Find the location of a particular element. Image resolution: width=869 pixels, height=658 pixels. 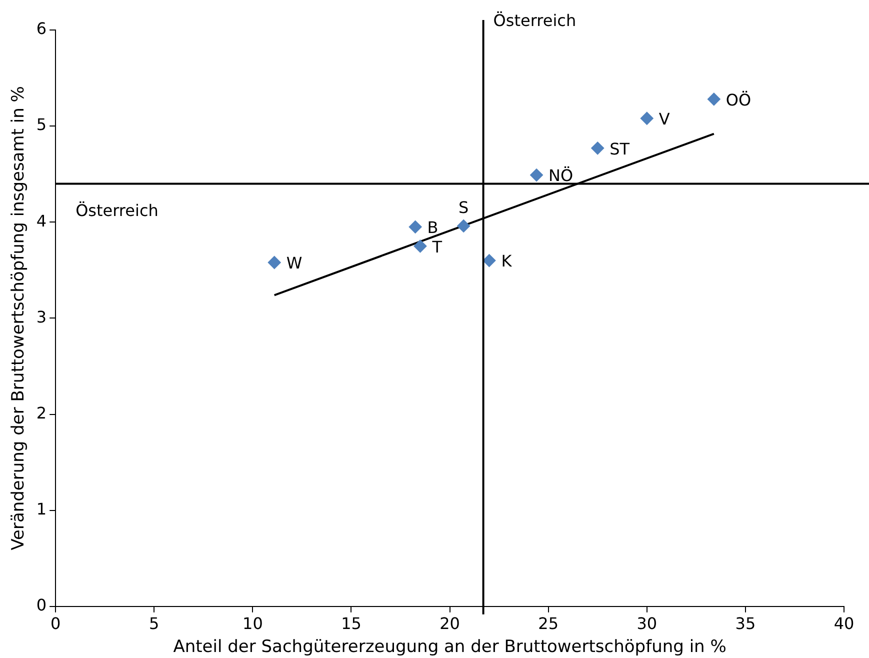

data-label: T is located at coordinates (436, 246).